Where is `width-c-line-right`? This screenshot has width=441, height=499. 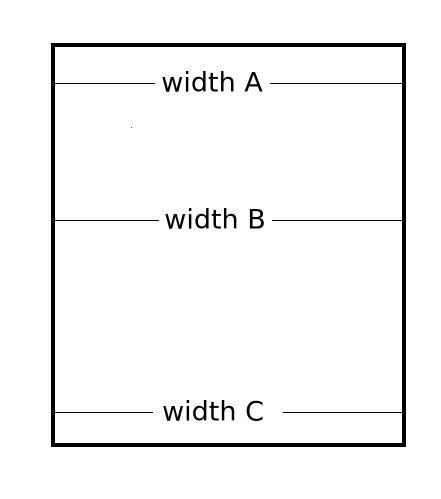 width-c-line-right is located at coordinates (342, 412).